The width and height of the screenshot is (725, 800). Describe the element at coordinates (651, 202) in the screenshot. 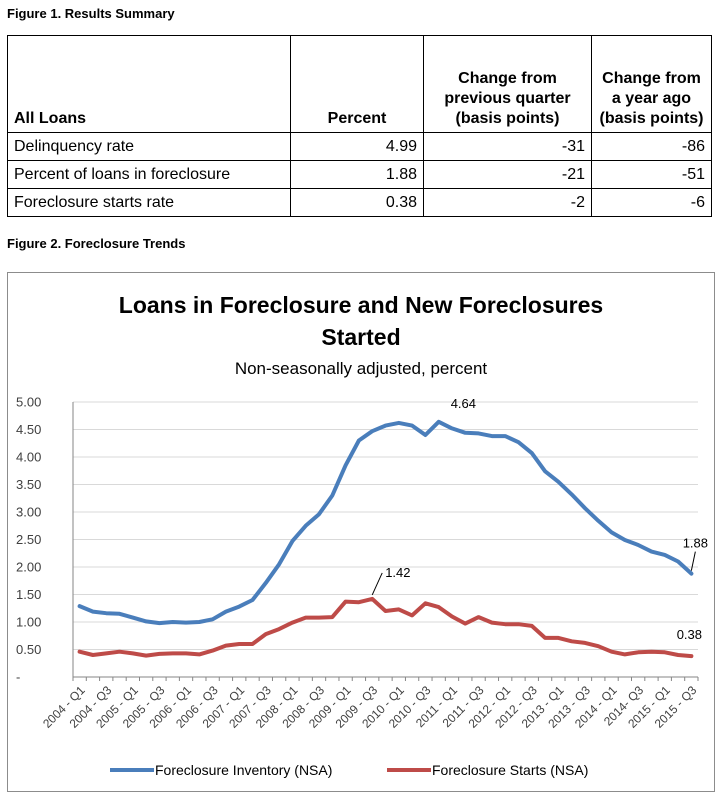

I see `row-change-year: -6` at that location.